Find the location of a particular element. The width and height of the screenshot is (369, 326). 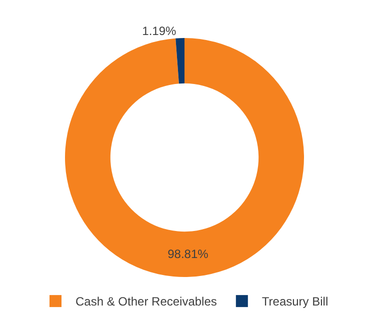

legend-label: Cash & Other Receivables is located at coordinates (146, 301).